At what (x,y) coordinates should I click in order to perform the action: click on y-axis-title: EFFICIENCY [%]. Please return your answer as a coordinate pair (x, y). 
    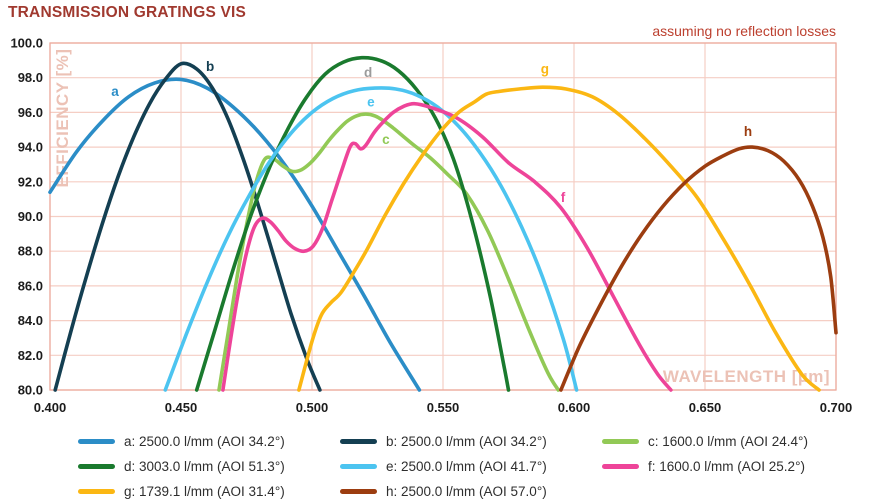
    Looking at the image, I should click on (62, 118).